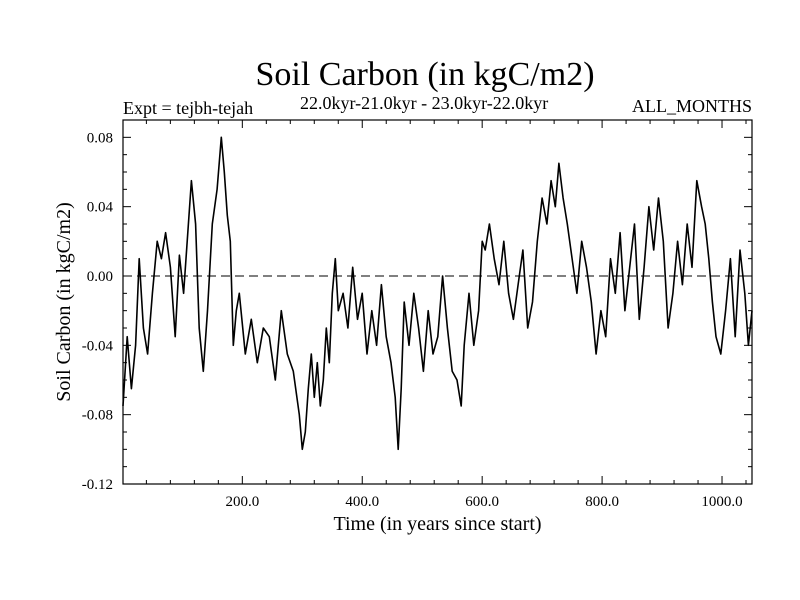 The image size is (800, 600). Describe the element at coordinates (692, 106) in the screenshot. I see `months-label: ALL_MONTHS` at that location.